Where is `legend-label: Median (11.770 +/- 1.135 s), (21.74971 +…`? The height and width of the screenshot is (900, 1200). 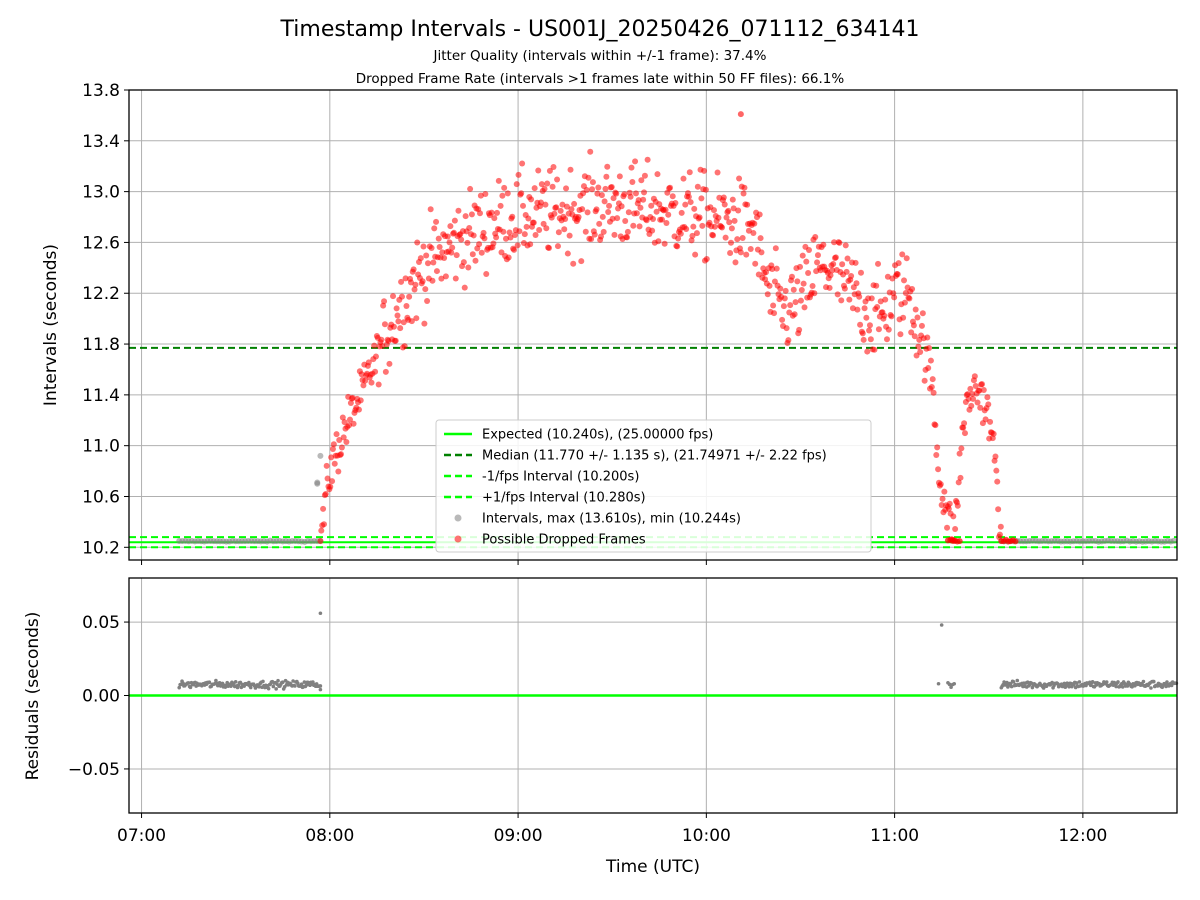
legend-label: Median (11.770 +/- 1.135 s), (21.74971 +… is located at coordinates (654, 456).